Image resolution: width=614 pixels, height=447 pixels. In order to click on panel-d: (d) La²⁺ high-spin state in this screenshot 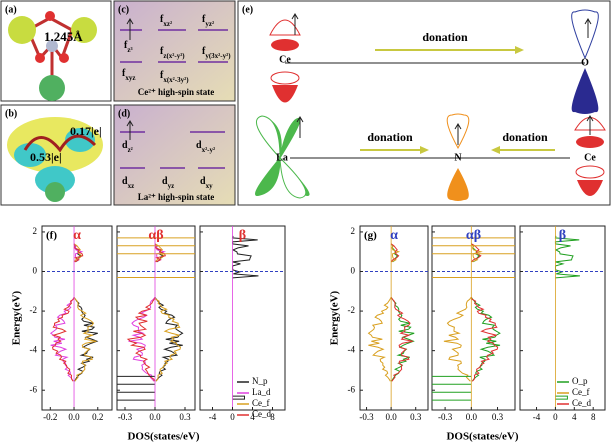, I will do `click(174, 155)`.